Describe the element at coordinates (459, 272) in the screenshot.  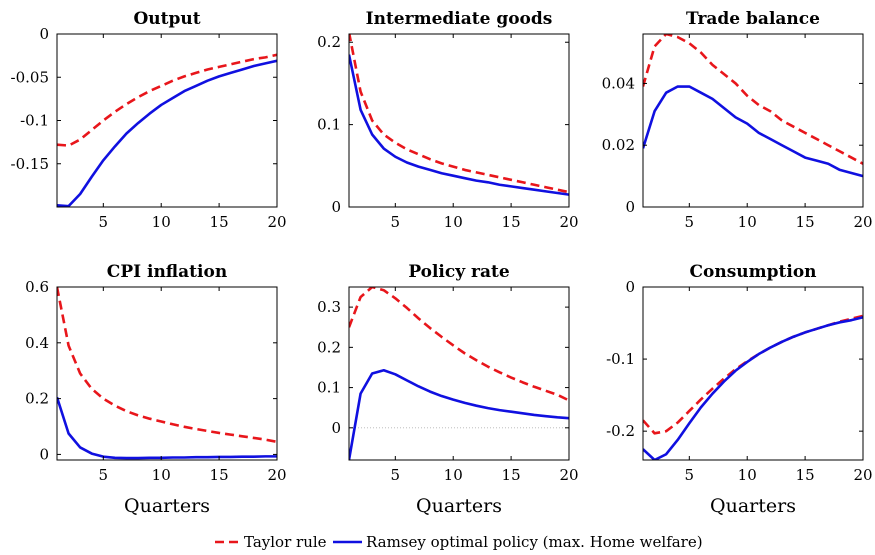
I see `panel-title: Policy rate` at that location.